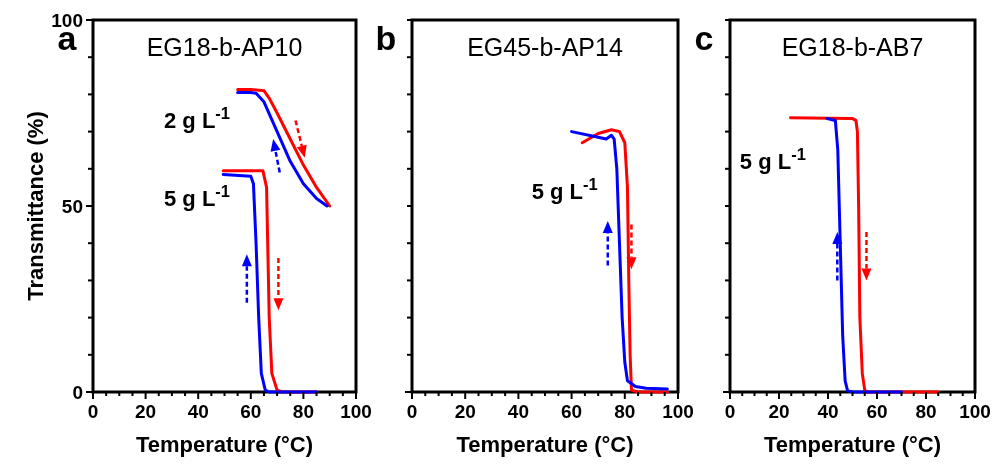  Describe the element at coordinates (77, 392) in the screenshot. I see `y-tick-label: 0` at that location.